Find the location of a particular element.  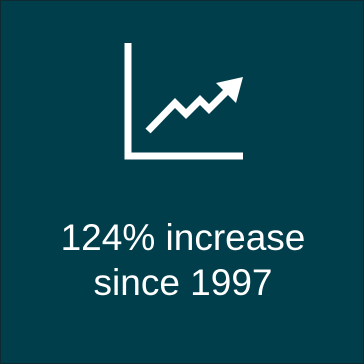

trending-up-chart-icon is located at coordinates (185, 102).